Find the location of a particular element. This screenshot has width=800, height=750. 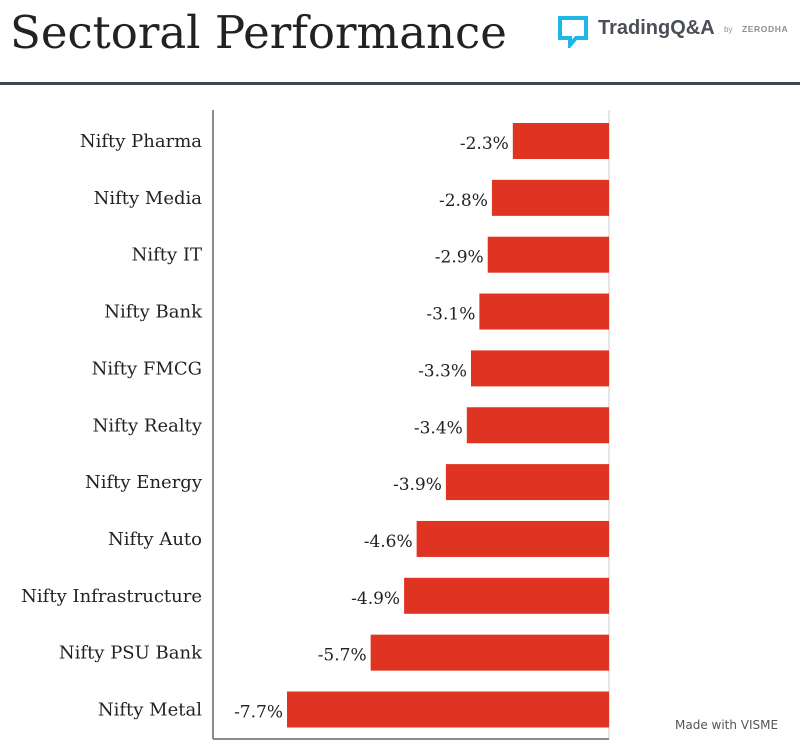

category-label: Nifty Infrastructure is located at coordinates (111, 596).